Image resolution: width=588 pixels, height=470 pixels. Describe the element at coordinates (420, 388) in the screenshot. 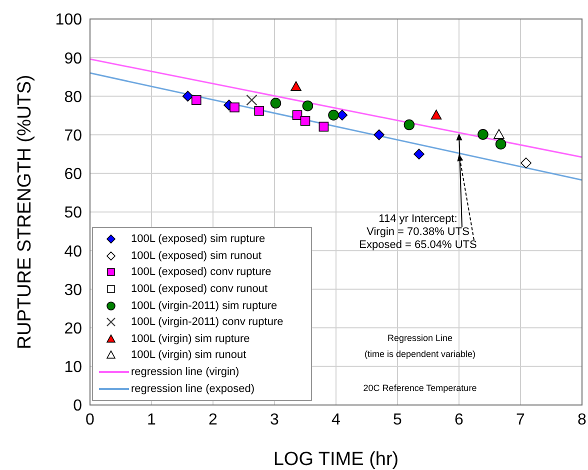

I see `annotation: 20C Reference Temperature` at that location.